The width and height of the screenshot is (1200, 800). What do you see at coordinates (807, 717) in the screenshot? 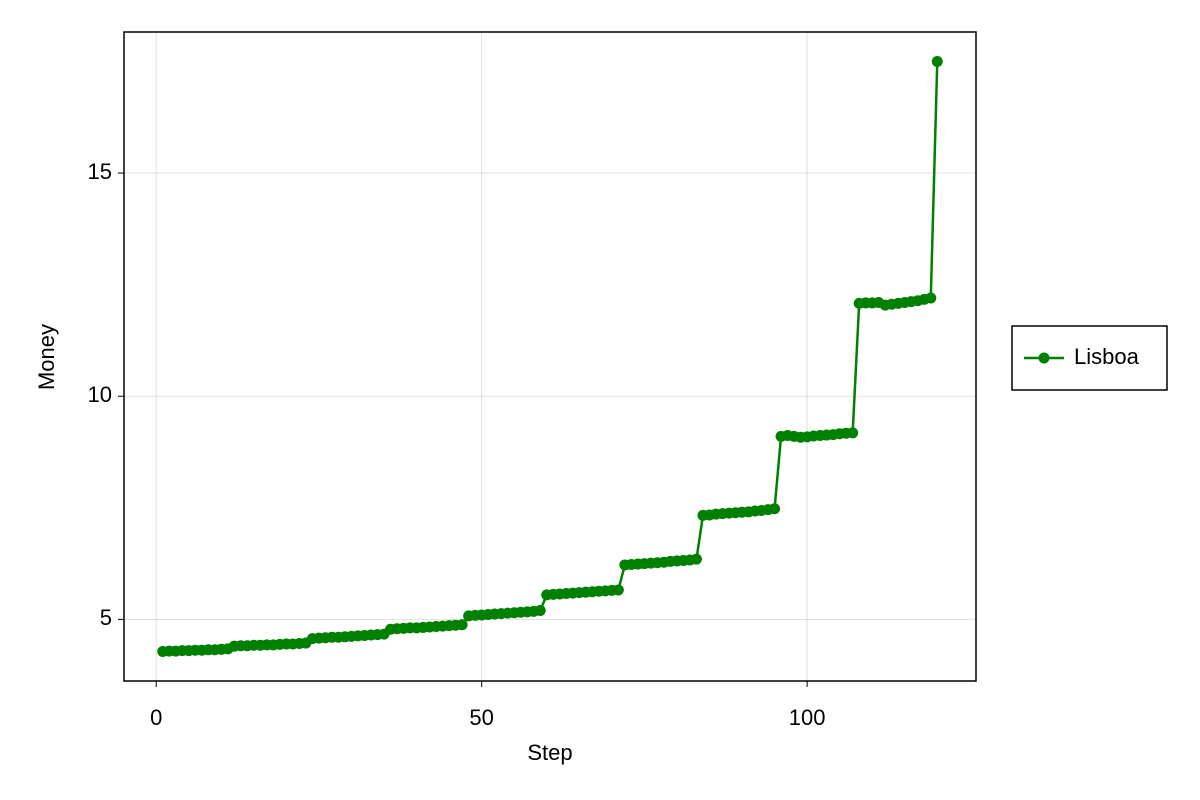
I see `x-tick-label: 100` at bounding box center [807, 717].